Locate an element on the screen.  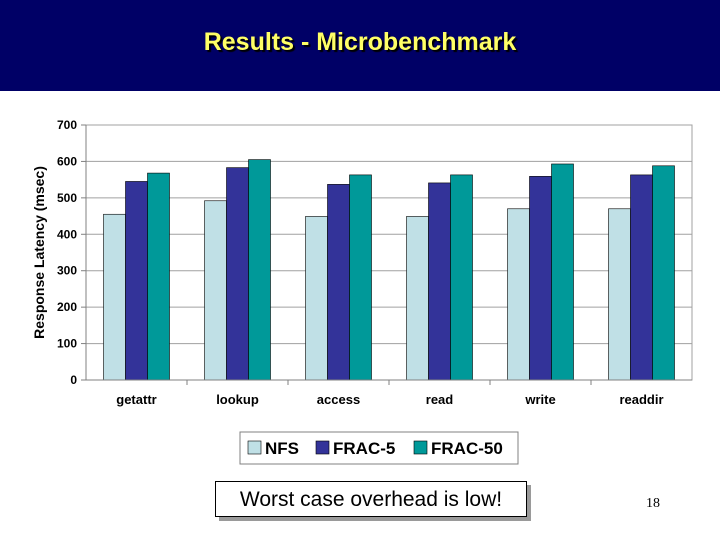
bar-frac-5-lookup is located at coordinates (237, 274).